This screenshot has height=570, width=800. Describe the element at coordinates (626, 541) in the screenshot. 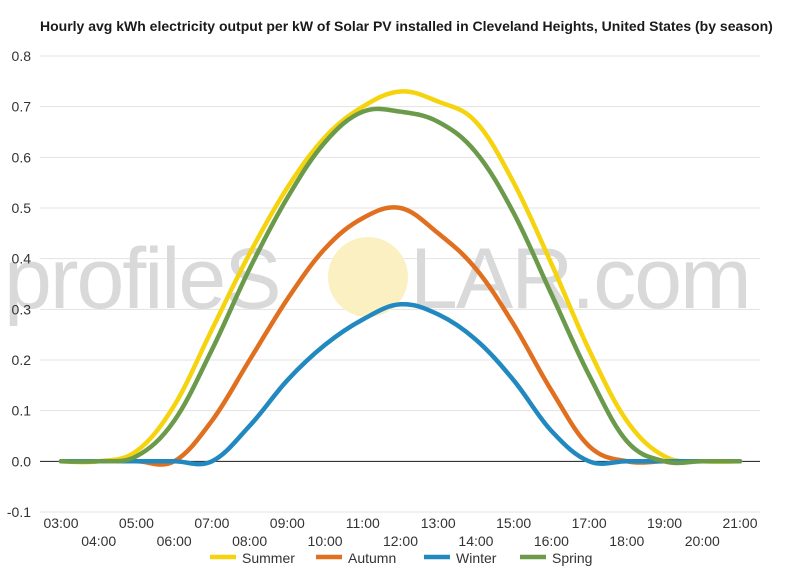

I see `x-tick-label: 18:00` at that location.